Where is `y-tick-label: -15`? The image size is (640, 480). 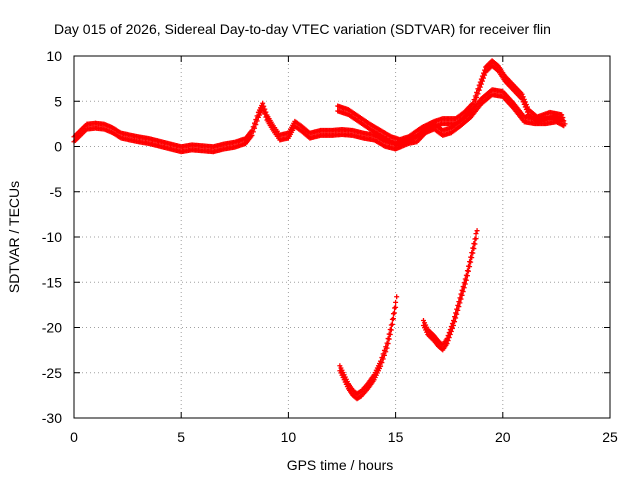
y-tick-label: -15 is located at coordinates (52, 282).